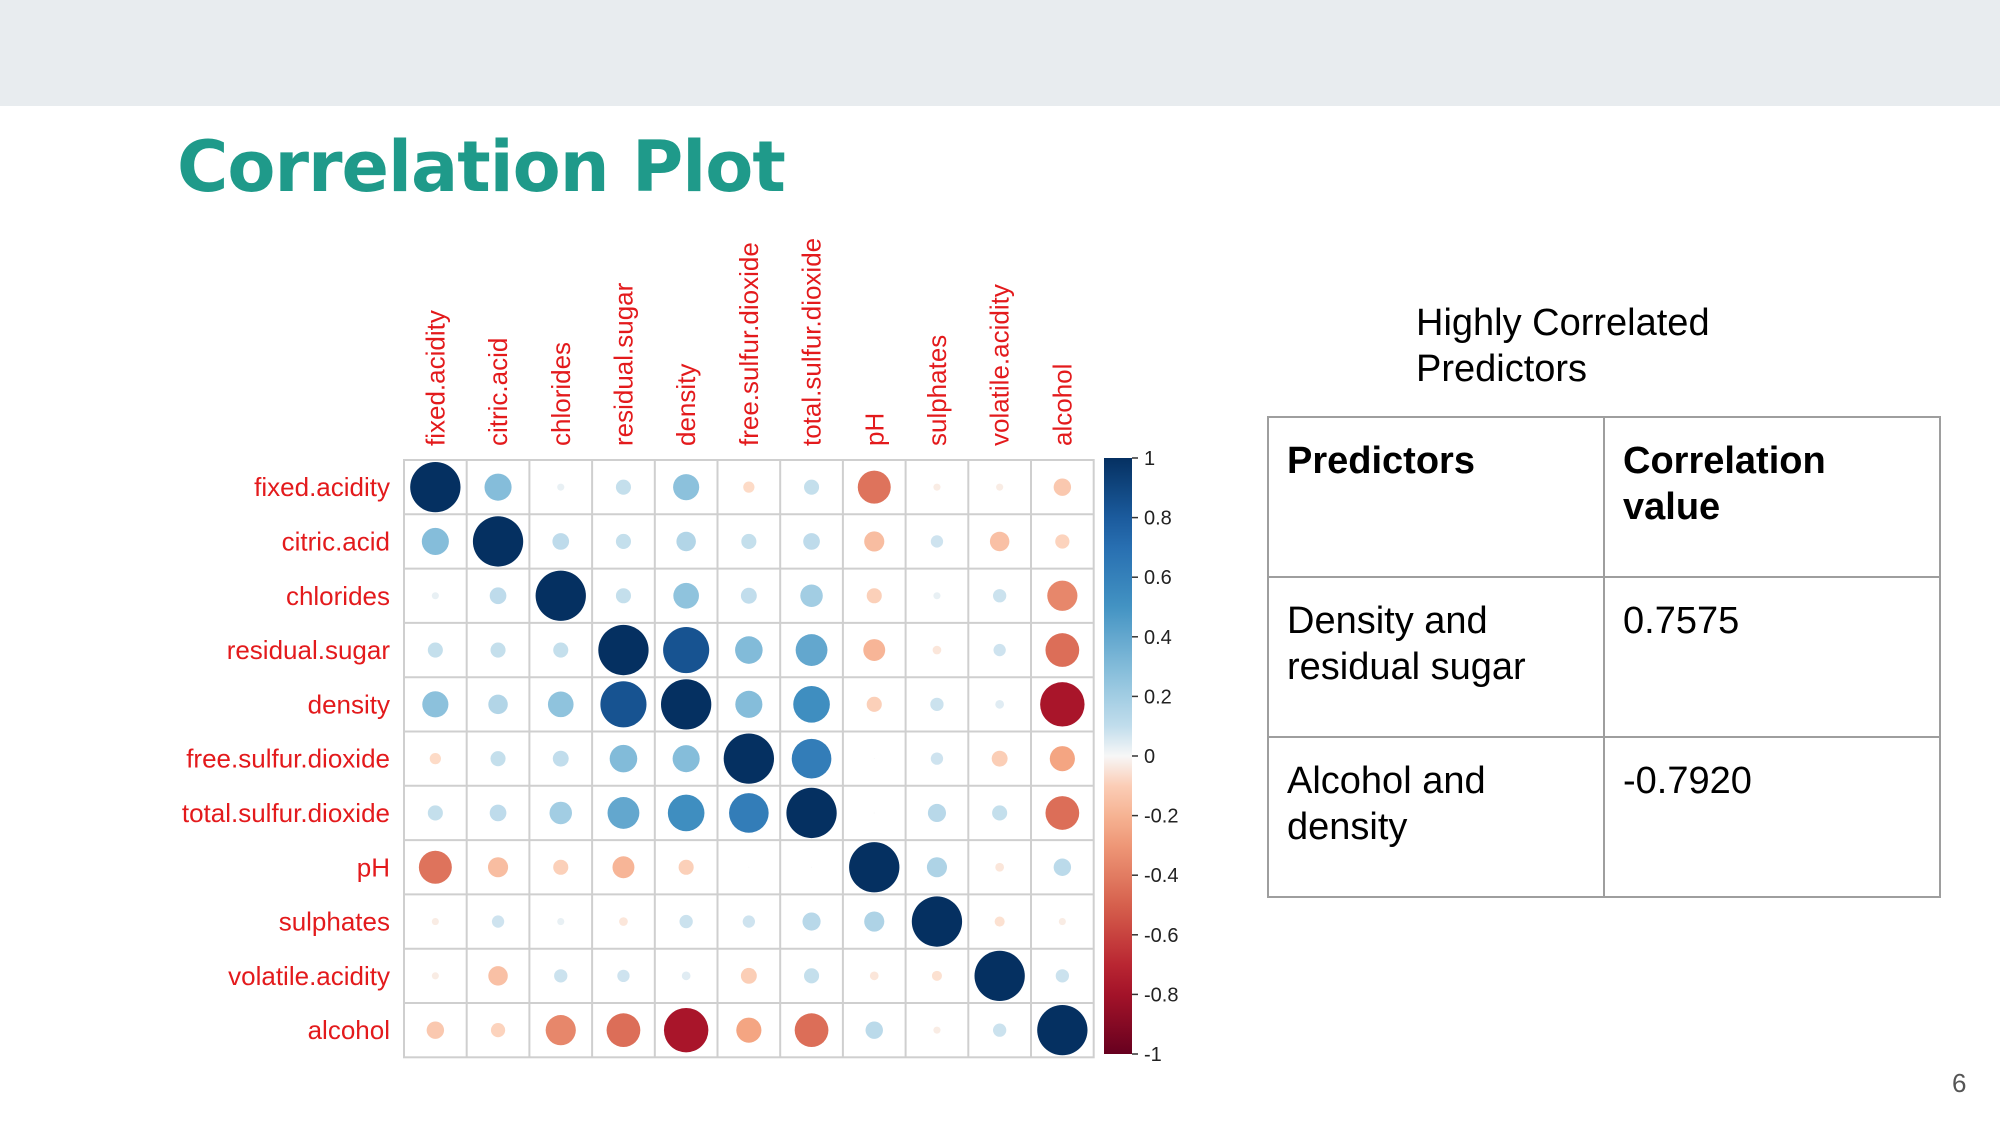 Image resolution: width=2000 pixels, height=1125 pixels. Describe the element at coordinates (1062, 759) in the screenshot. I see `corr-circle-free.sulfur.dioxide-alcohol` at that location.